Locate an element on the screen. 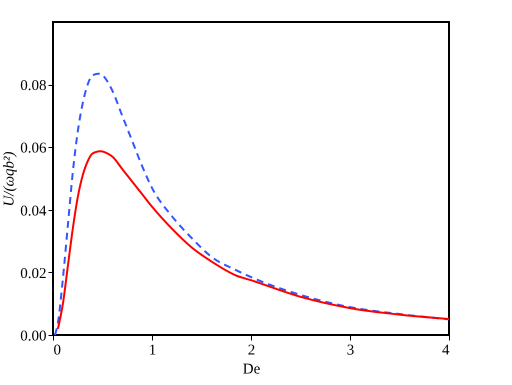 The height and width of the screenshot is (385, 512). x-tick-label: 2 is located at coordinates (252, 350).